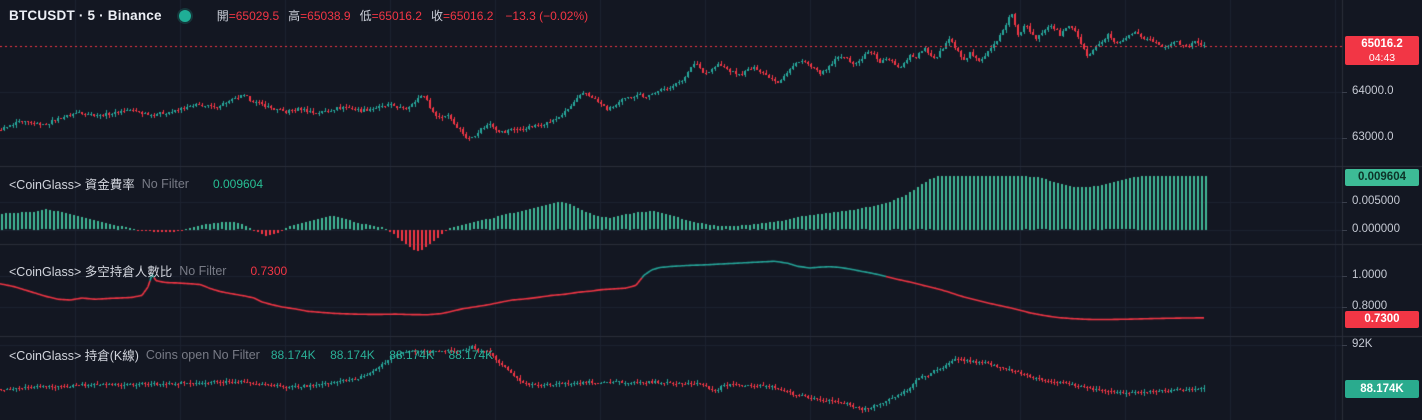 The image size is (1422, 420). Describe the element at coordinates (165, 183) in the screenshot. I see `funding-indicator-params: No Filter` at that location.